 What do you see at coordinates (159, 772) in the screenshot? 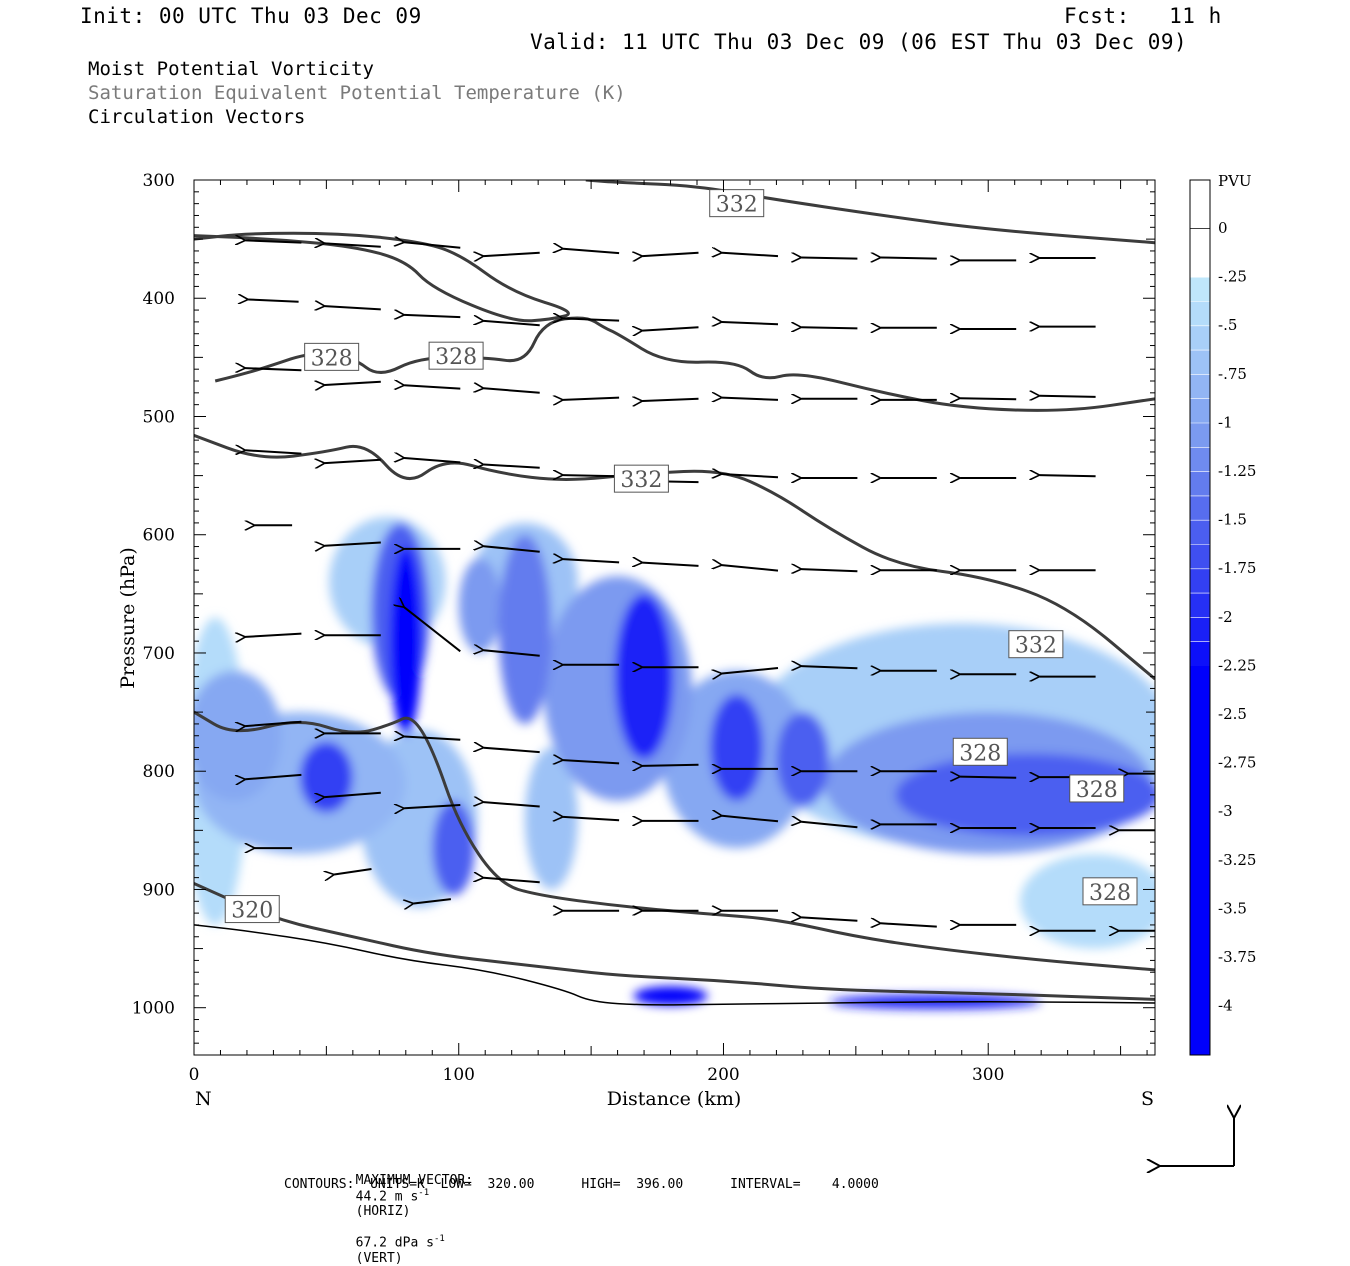
I see `y-tick-label: 800` at bounding box center [159, 772].